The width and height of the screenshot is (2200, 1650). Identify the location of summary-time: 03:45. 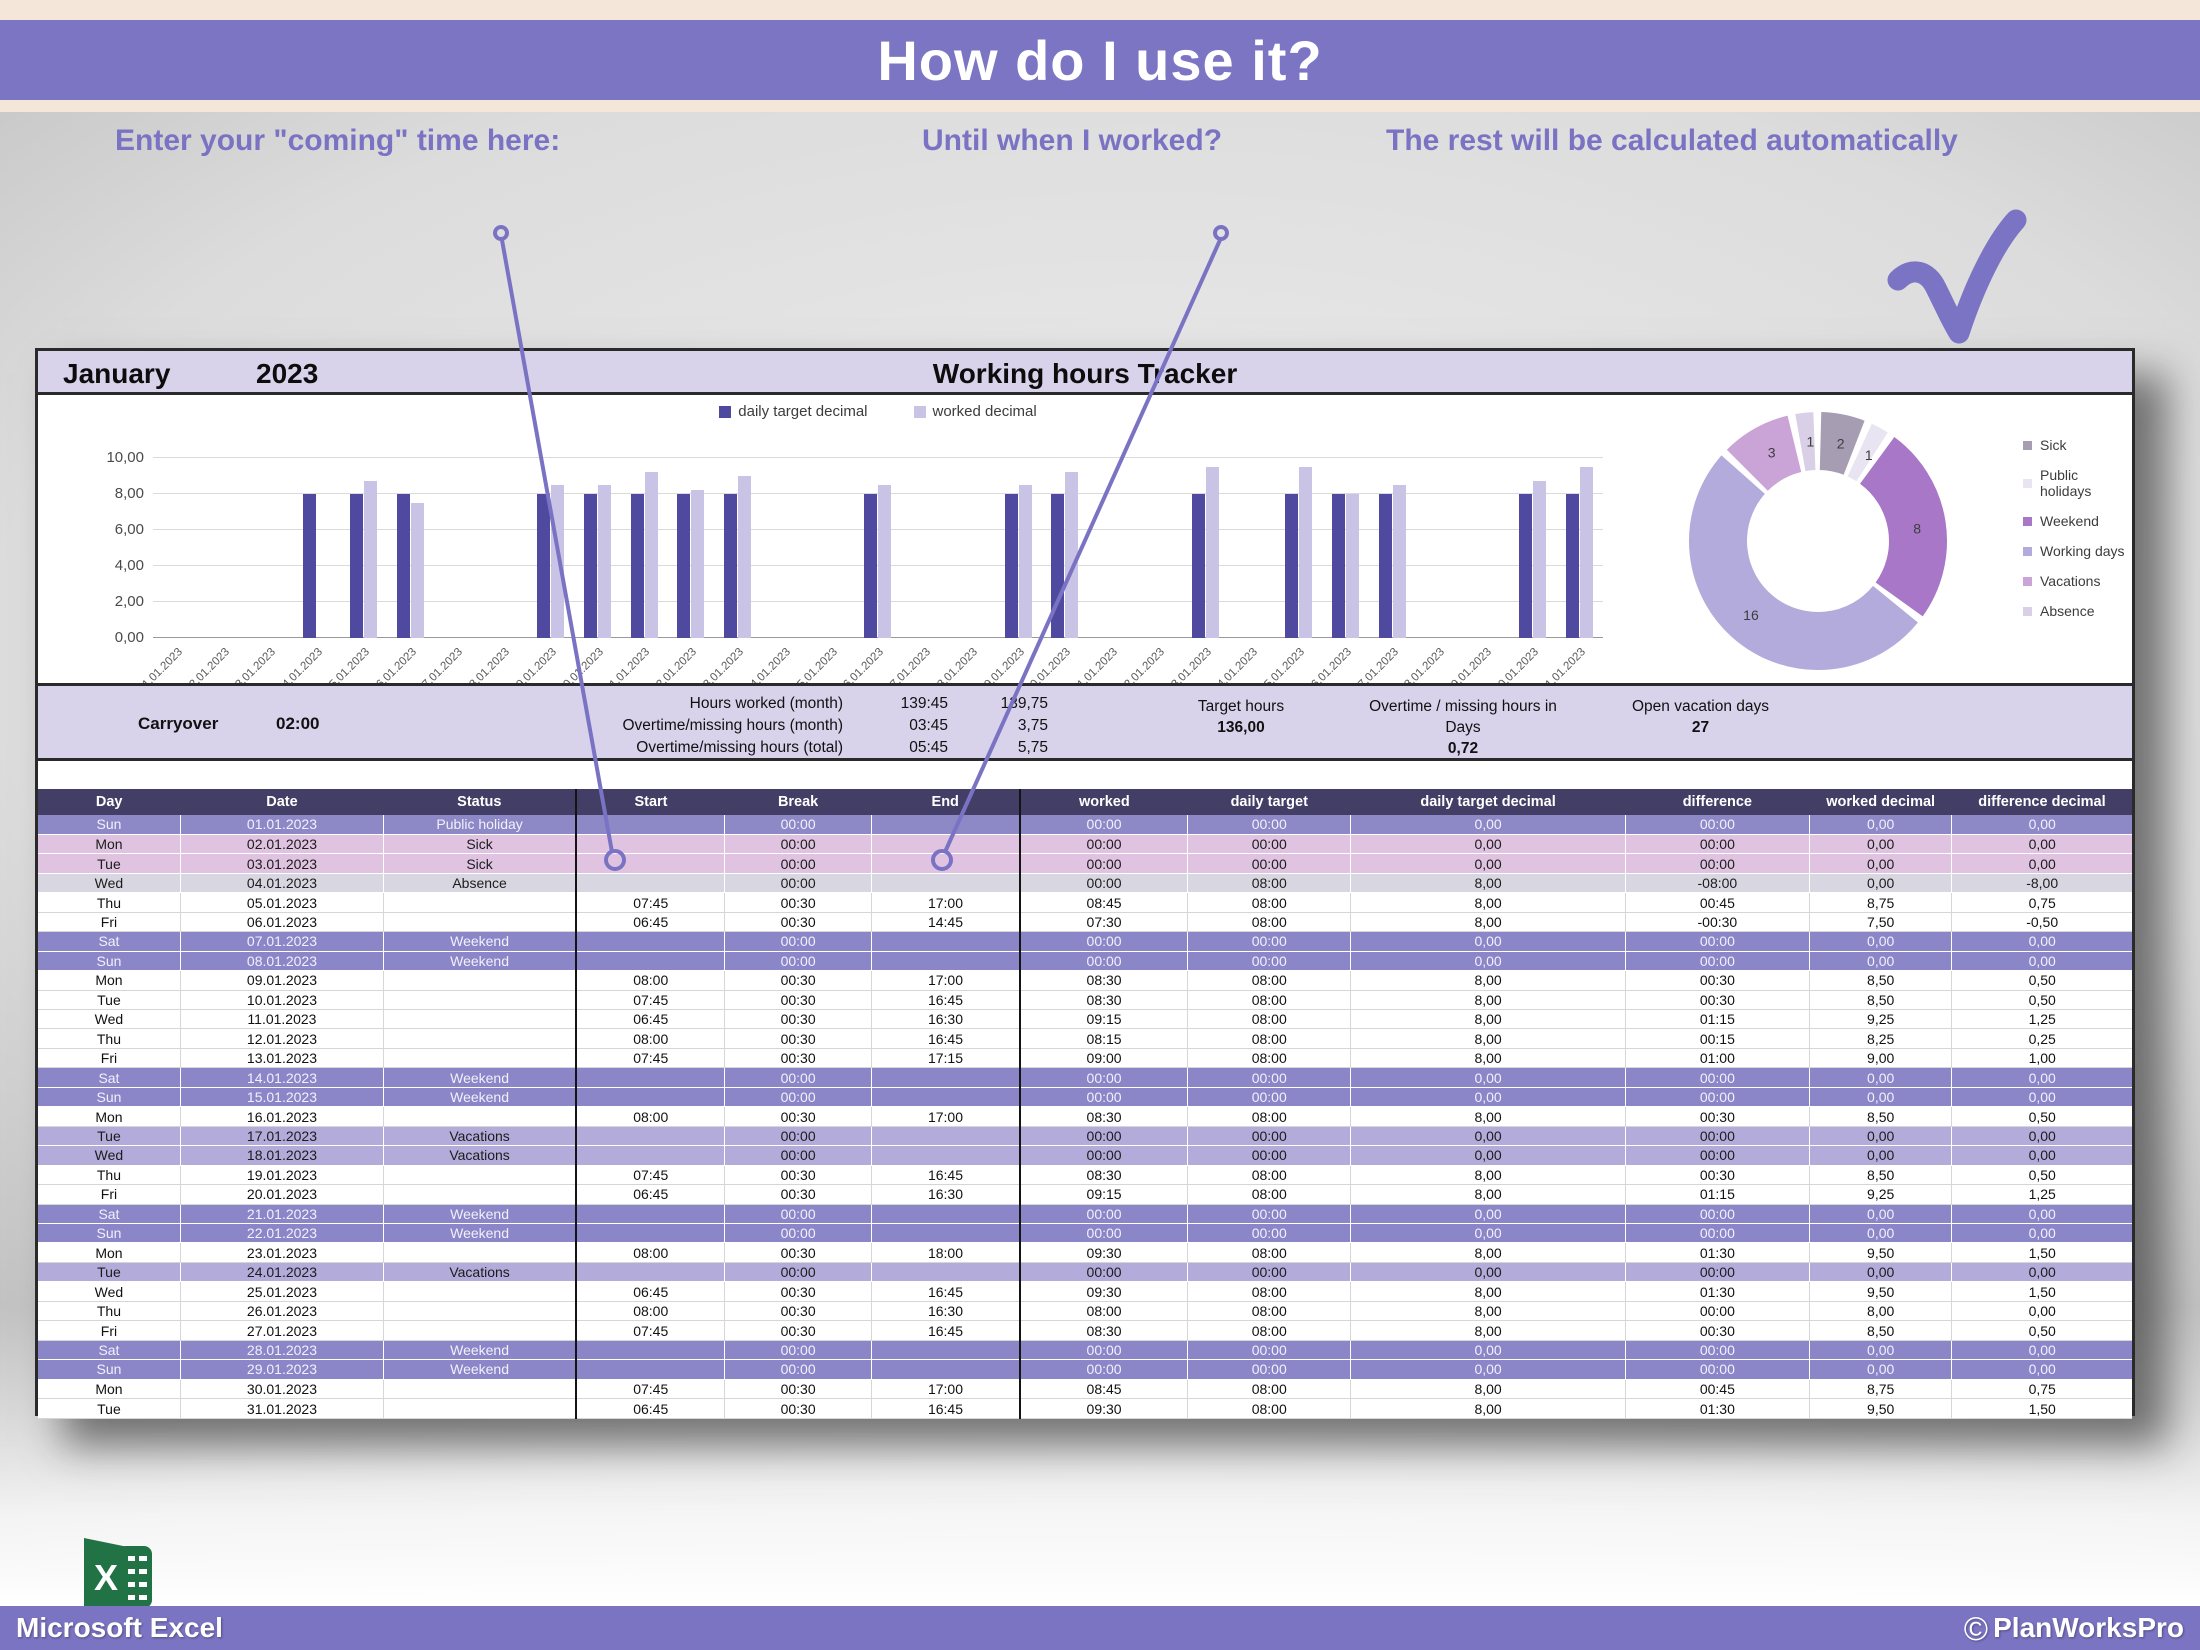
(928, 725).